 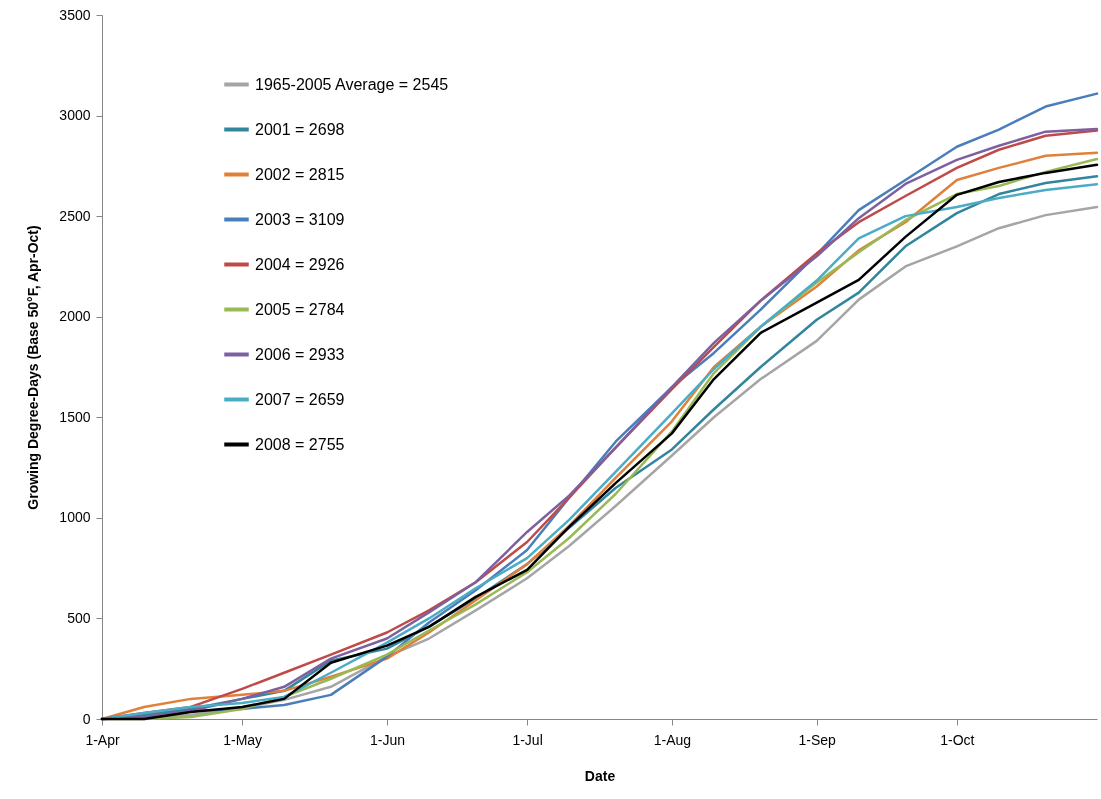 What do you see at coordinates (75, 416) in the screenshot?
I see `y-tick-label: 1500` at bounding box center [75, 416].